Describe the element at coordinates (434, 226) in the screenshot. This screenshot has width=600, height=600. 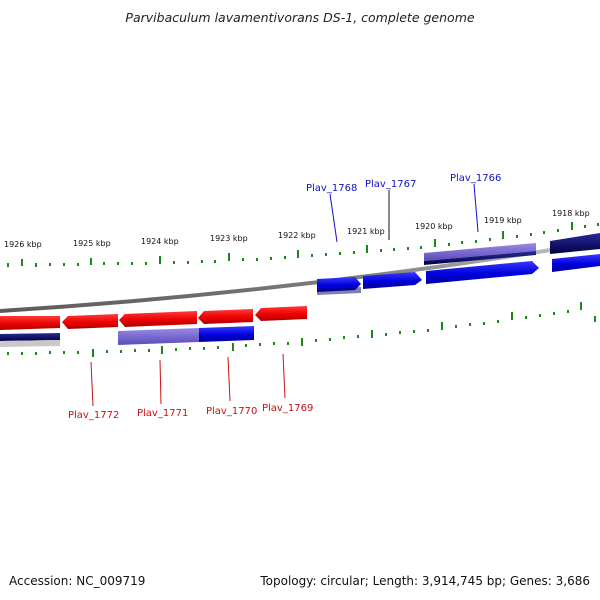
I see `kbp-label: 1920 kbp` at that location.